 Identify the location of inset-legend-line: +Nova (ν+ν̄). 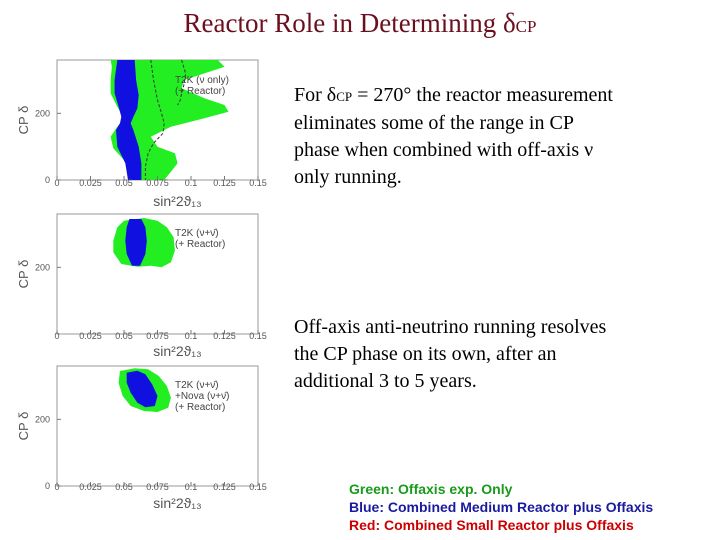
(202, 396).